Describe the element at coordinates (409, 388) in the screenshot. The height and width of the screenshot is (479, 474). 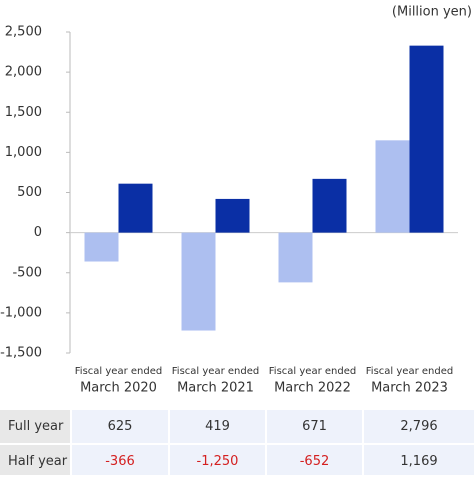
I see `x-tick-label: March 2023` at that location.